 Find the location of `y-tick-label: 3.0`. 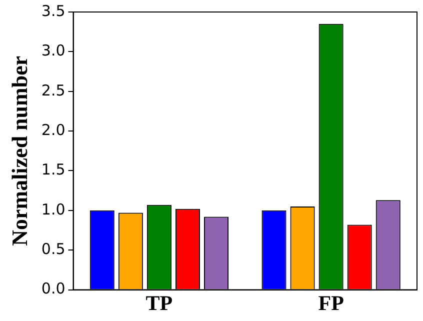

y-tick-label: 3.0 is located at coordinates (53, 51).